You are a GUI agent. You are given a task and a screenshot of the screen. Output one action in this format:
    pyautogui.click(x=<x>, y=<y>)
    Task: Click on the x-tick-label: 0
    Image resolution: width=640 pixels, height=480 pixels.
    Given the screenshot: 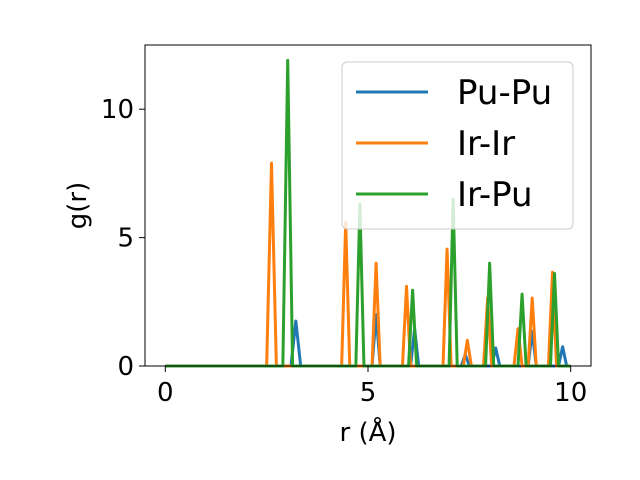 What is the action you would take?
    pyautogui.click(x=165, y=393)
    